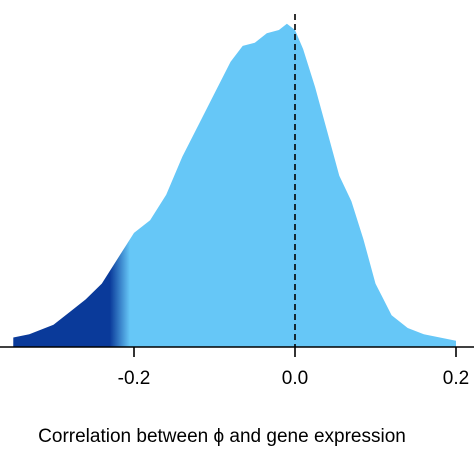 This screenshot has height=474, width=474. I want to click on x-tick-label: 0.0, so click(295, 378).